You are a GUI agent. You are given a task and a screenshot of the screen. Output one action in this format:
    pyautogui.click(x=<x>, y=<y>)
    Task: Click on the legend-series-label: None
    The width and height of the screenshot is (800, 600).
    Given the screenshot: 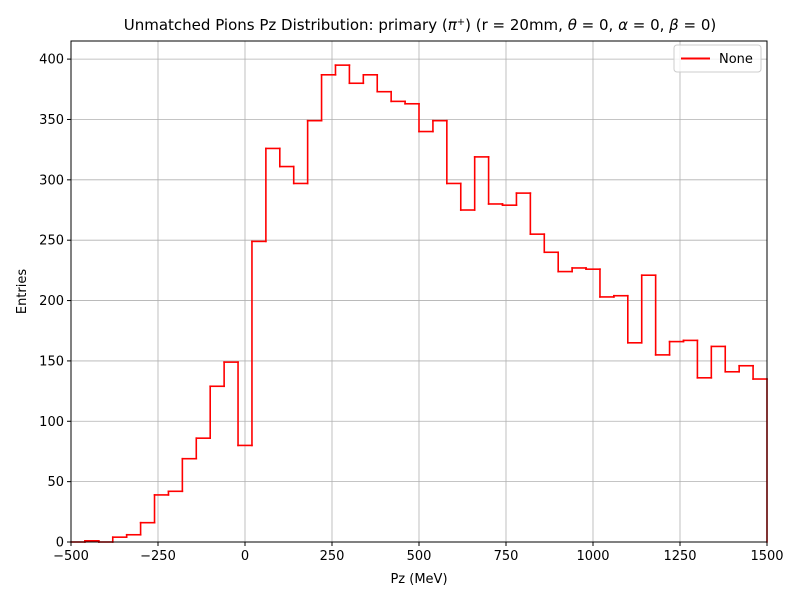 What is the action you would take?
    pyautogui.click(x=736, y=59)
    